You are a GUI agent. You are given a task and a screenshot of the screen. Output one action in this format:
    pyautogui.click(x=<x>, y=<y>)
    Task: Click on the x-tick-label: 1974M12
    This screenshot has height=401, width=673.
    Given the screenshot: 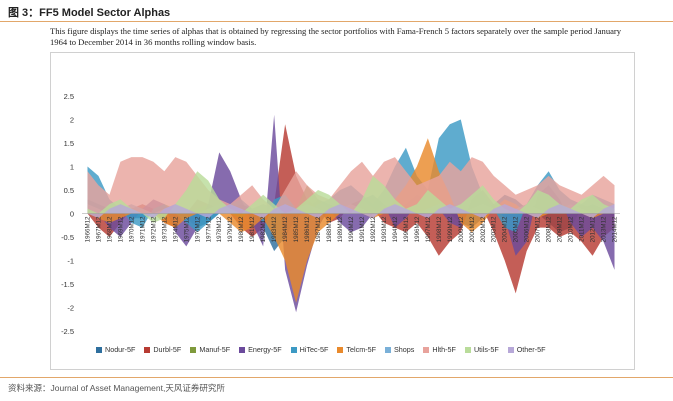 What is the action you would take?
    pyautogui.click(x=175, y=229)
    